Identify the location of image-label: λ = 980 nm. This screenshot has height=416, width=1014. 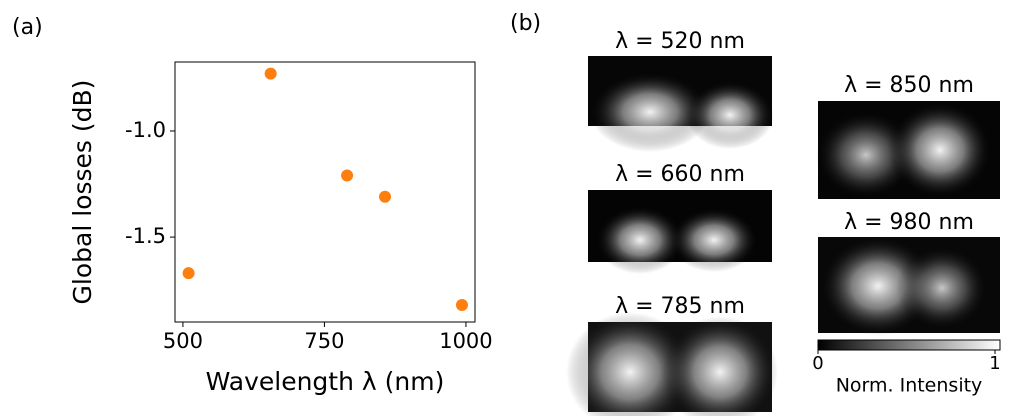
(909, 222).